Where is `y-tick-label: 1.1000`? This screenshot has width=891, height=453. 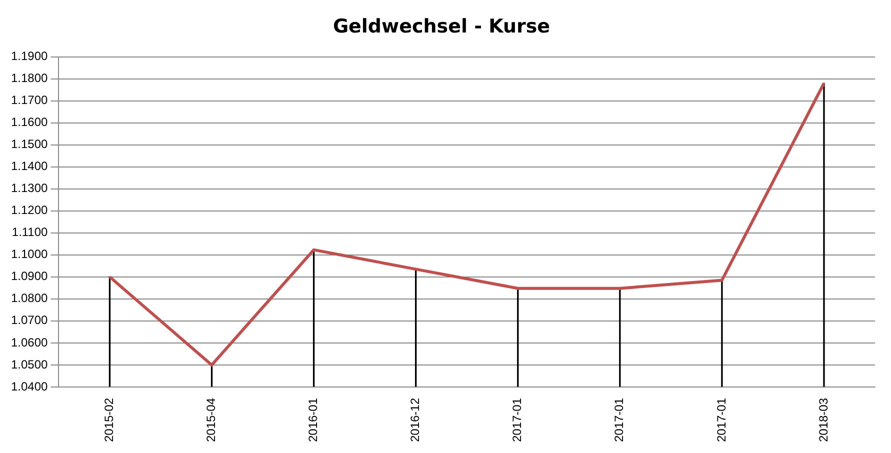 y-tick-label: 1.1000 is located at coordinates (29, 254).